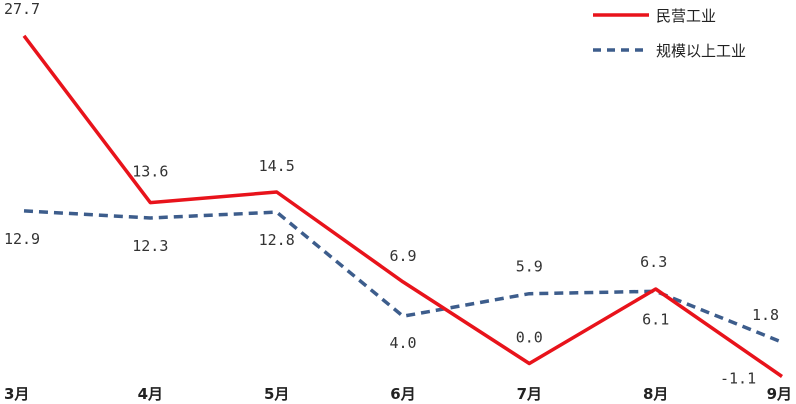 The width and height of the screenshot is (796, 404). I want to click on data-label-s0-6: -1.1, so click(738, 379).